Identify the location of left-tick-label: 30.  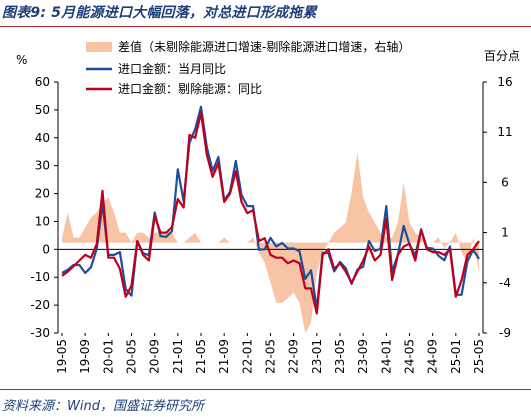
(42, 166).